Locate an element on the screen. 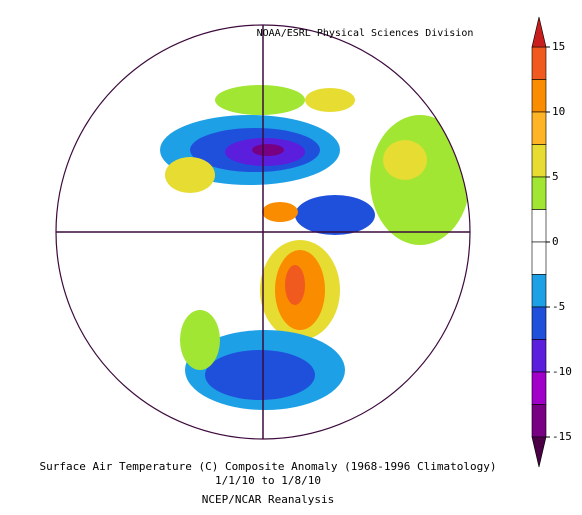  colorbar-tick-label: 10 is located at coordinates (558, 111).